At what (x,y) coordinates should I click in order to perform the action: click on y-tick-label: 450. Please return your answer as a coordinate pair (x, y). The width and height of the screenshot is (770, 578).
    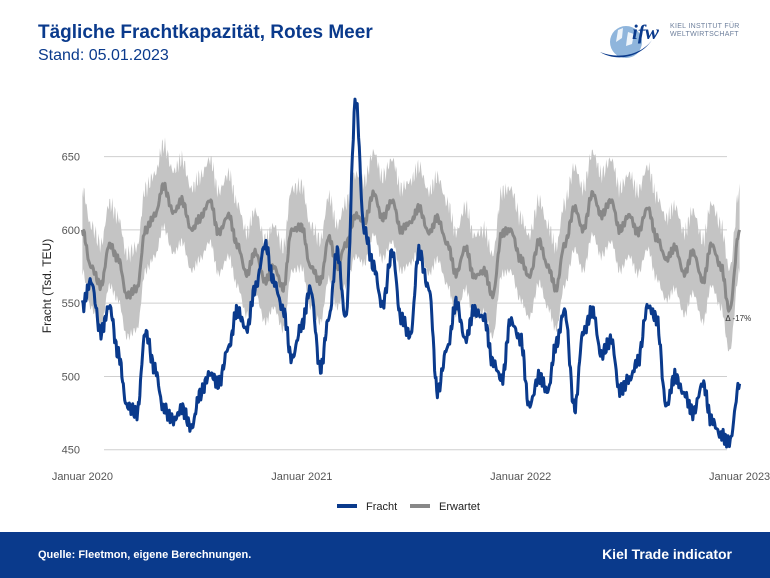
    Looking at the image, I should click on (71, 451).